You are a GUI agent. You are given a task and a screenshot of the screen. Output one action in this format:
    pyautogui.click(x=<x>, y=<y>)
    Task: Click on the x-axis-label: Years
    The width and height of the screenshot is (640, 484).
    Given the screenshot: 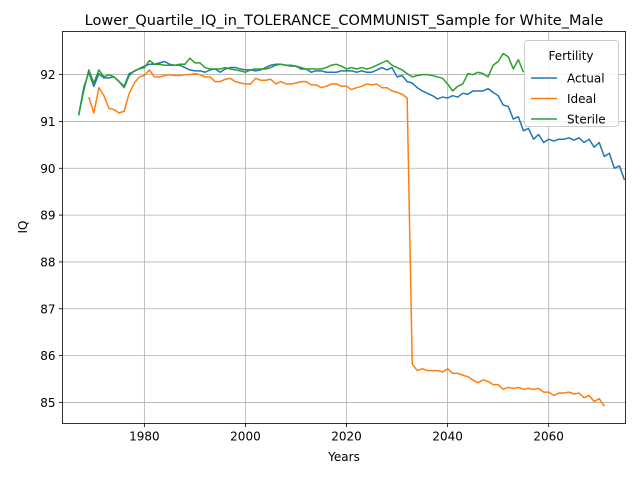 What is the action you would take?
    pyautogui.click(x=343, y=457)
    